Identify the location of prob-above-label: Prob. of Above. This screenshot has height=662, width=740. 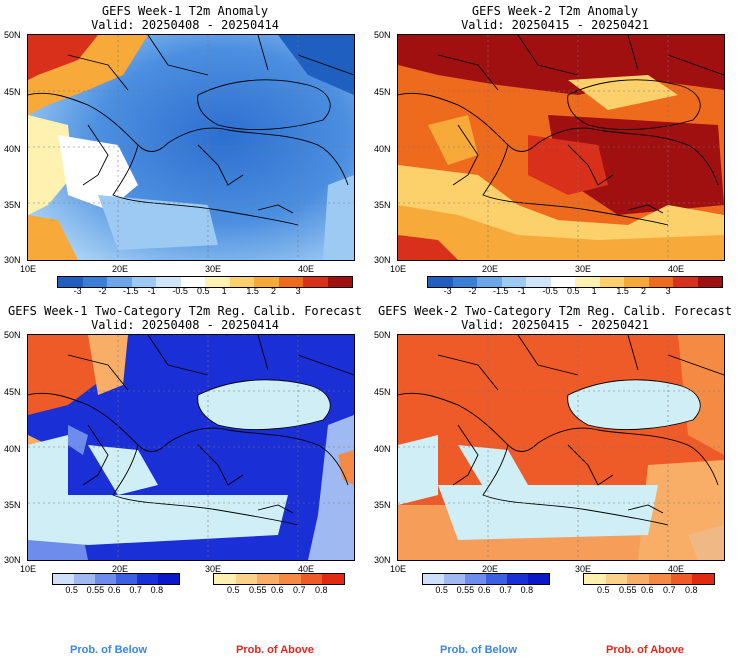
(275, 650).